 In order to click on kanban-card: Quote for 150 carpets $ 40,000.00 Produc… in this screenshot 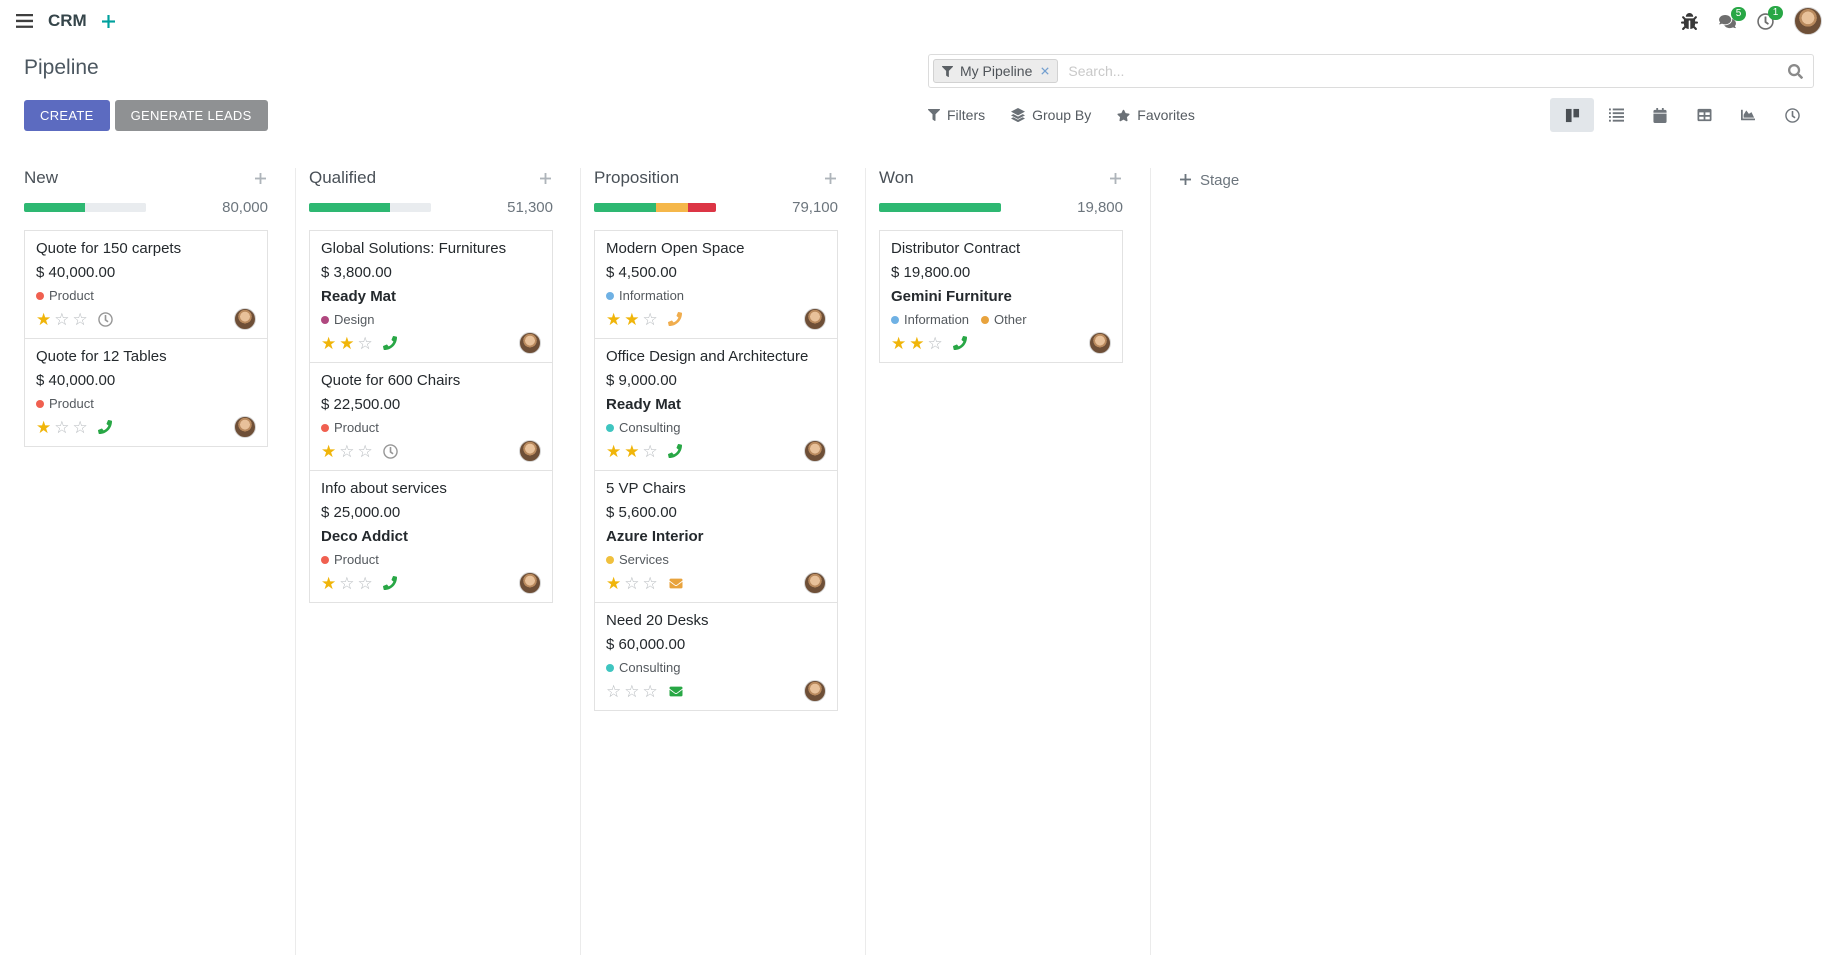, I will do `click(146, 284)`.